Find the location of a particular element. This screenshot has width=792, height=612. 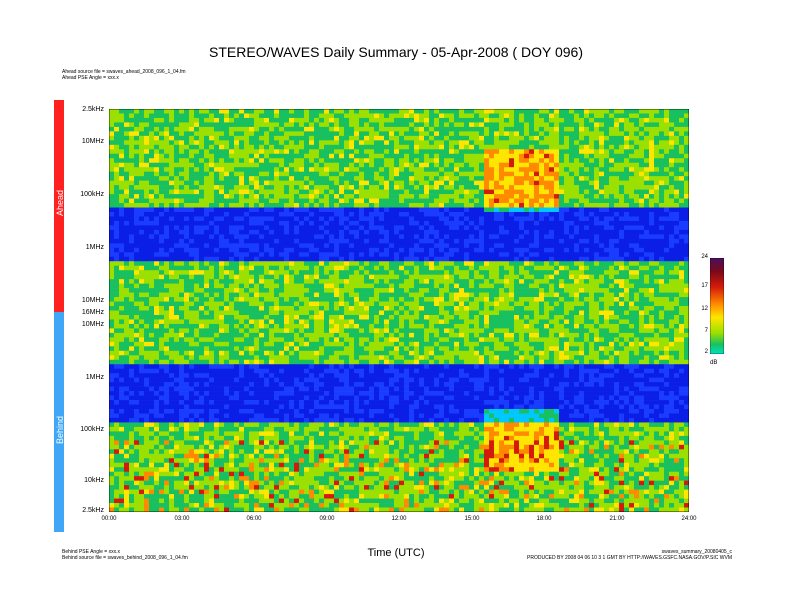

ahead-bar is located at coordinates (59, 206).